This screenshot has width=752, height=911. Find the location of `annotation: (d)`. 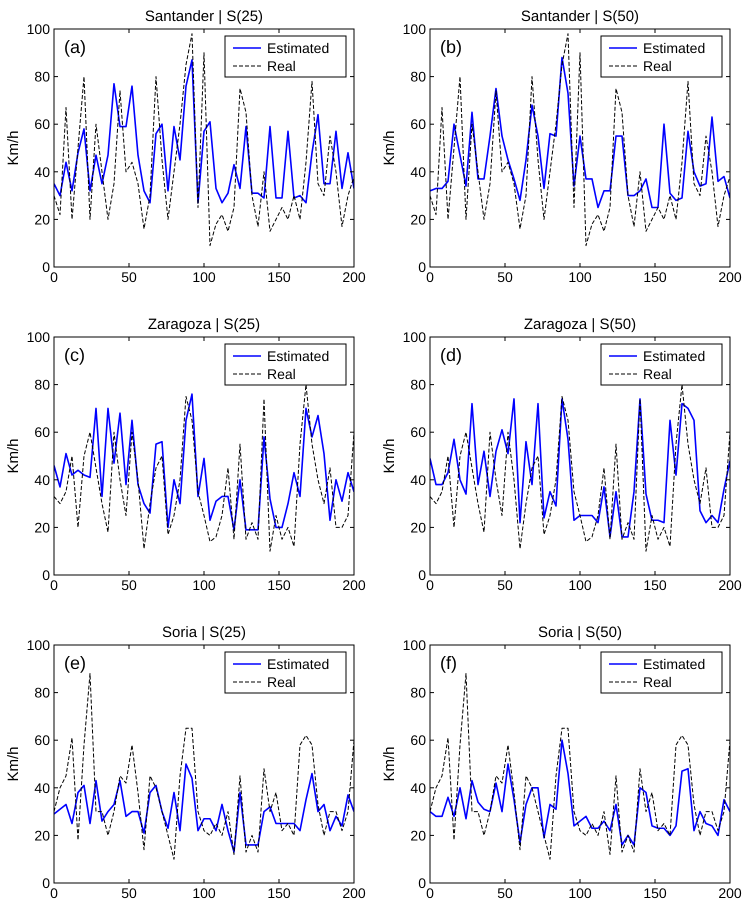

annotation: (d) is located at coordinates (451, 355).